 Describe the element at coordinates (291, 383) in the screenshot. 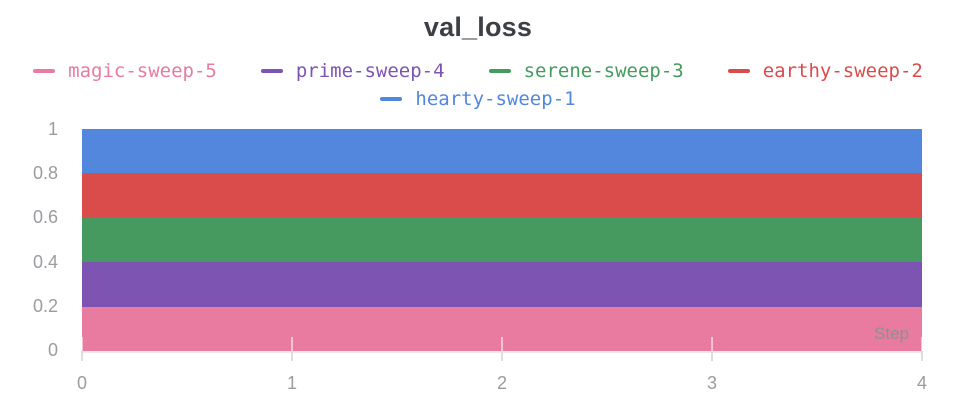

I see `x-tick-label: 1` at that location.